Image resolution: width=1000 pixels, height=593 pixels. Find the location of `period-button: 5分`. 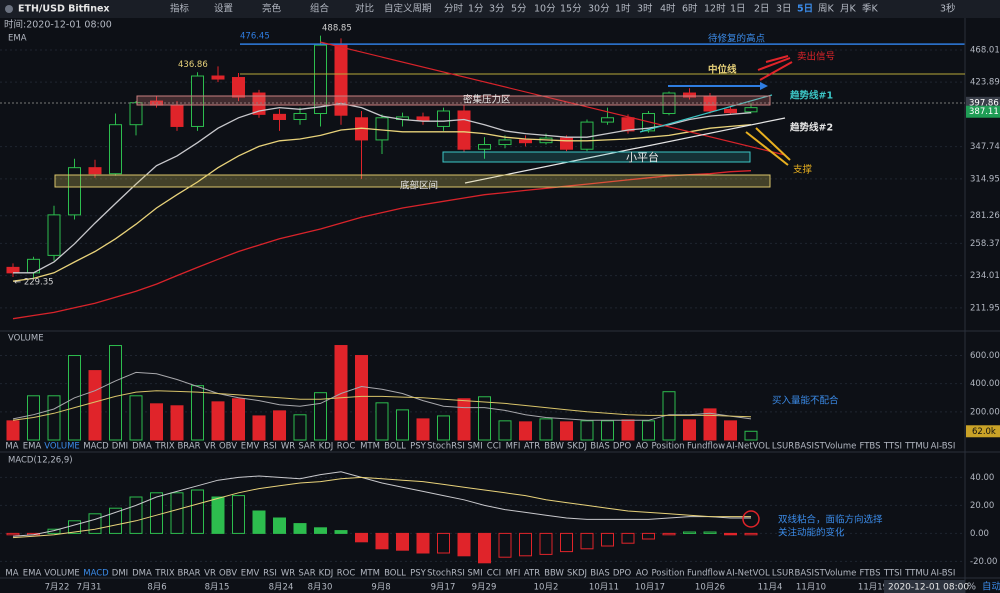

period-button: 5分 is located at coordinates (519, 9).